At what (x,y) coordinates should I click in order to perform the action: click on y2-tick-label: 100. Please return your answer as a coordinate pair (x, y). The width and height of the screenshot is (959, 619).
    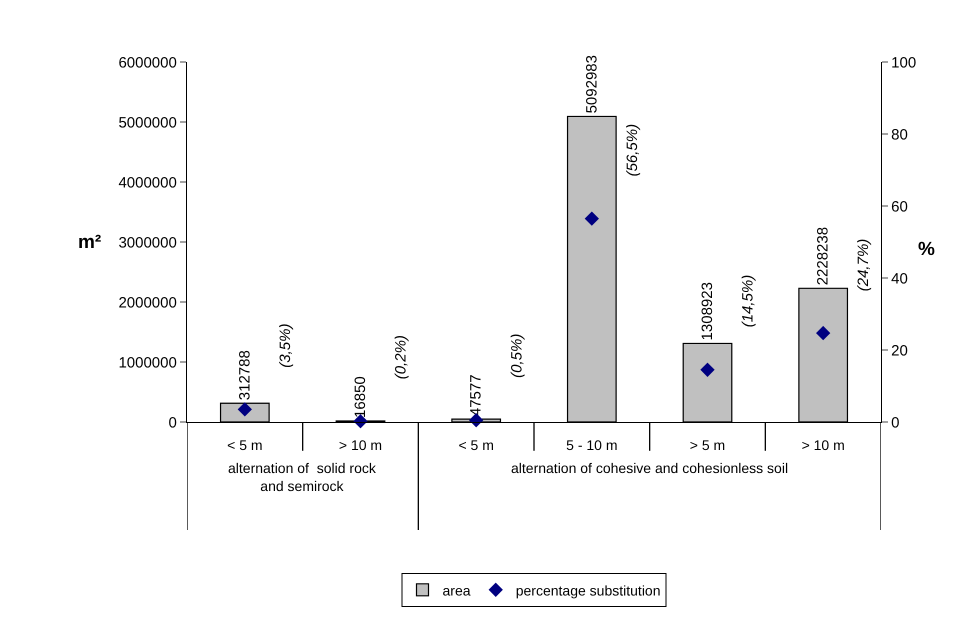
    Looking at the image, I should click on (903, 63).